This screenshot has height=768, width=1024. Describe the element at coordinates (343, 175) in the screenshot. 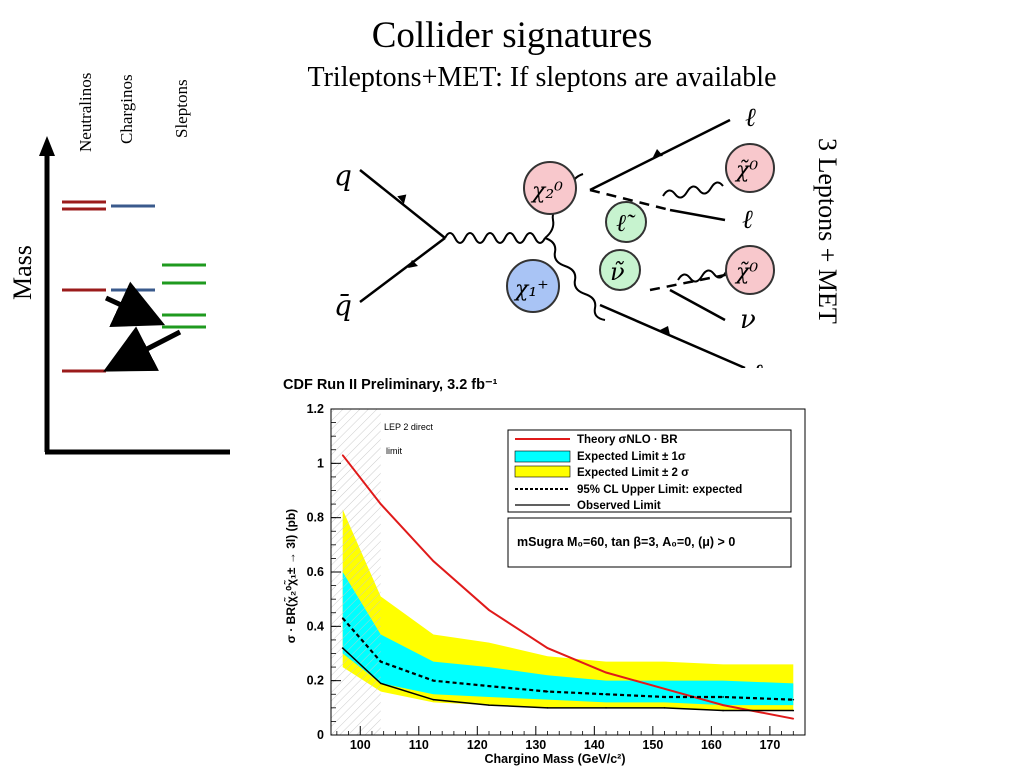

I see `quark-label: q` at that location.